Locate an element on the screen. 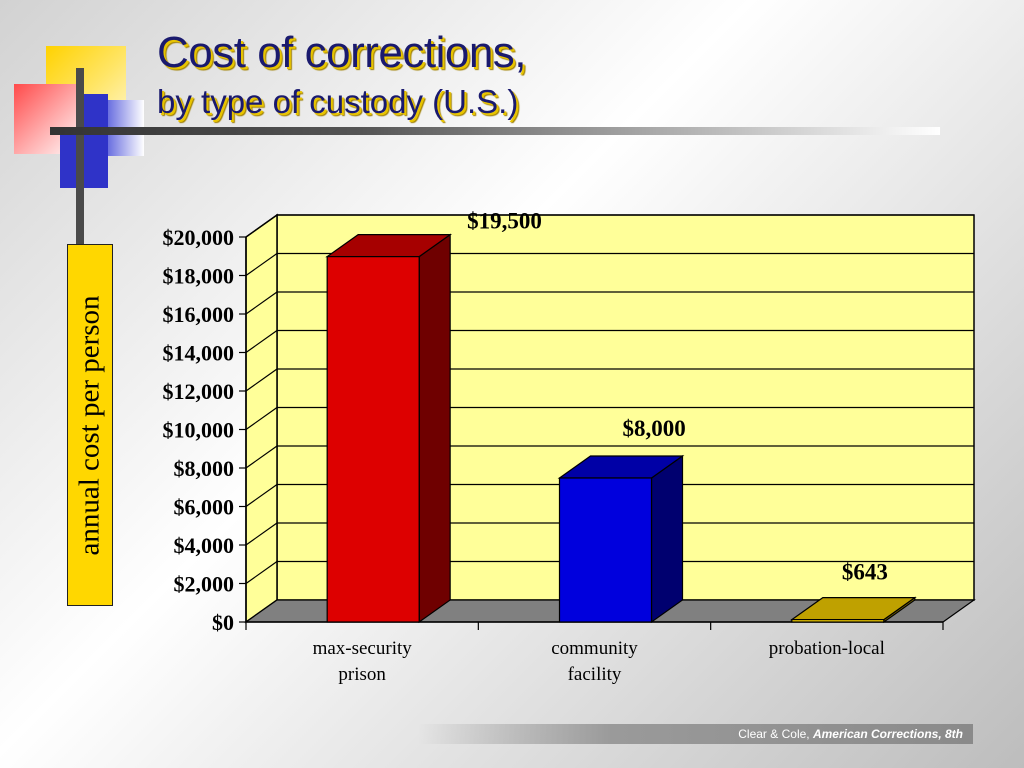  footer-prefix: Clear & Cole, is located at coordinates (775, 734).